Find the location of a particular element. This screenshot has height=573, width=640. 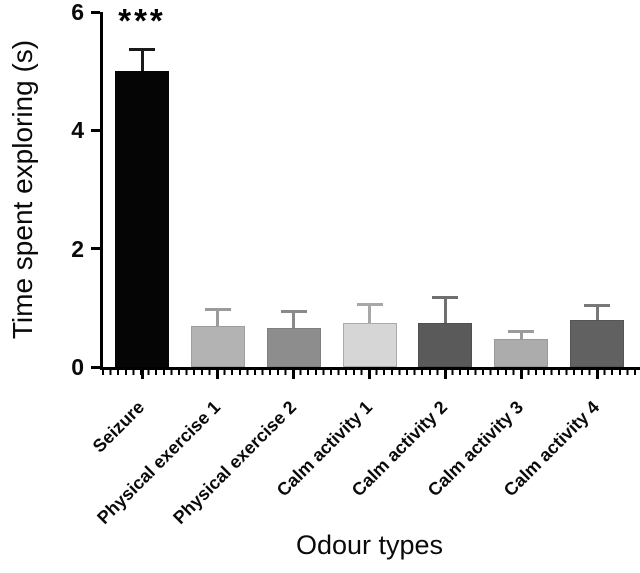

error-bar-cap-seizure is located at coordinates (142, 49).